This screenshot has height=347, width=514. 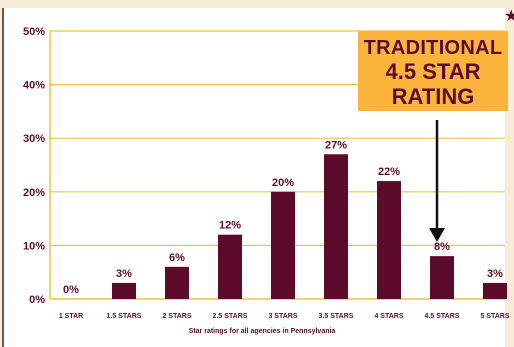 I want to click on callout-box: TRADITIONAL 4.5 STAR RATING, so click(x=433, y=71).